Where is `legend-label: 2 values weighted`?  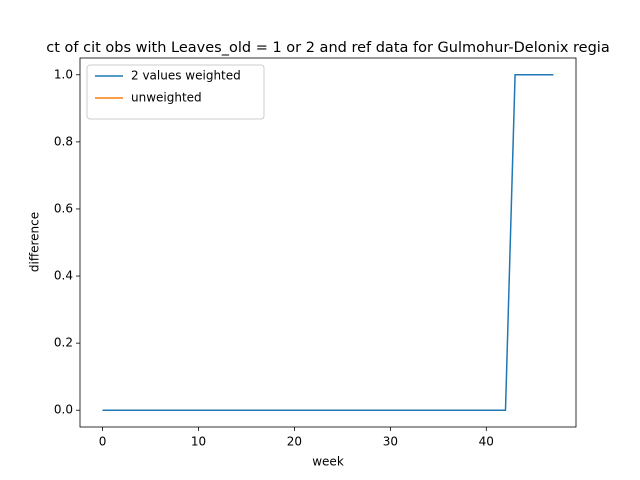
legend-label: 2 values weighted is located at coordinates (186, 76).